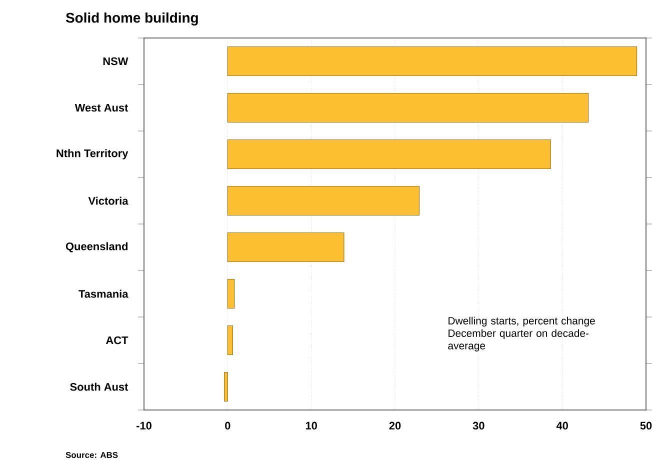  What do you see at coordinates (562, 426) in the screenshot?
I see `x-tick-label: 40` at bounding box center [562, 426].